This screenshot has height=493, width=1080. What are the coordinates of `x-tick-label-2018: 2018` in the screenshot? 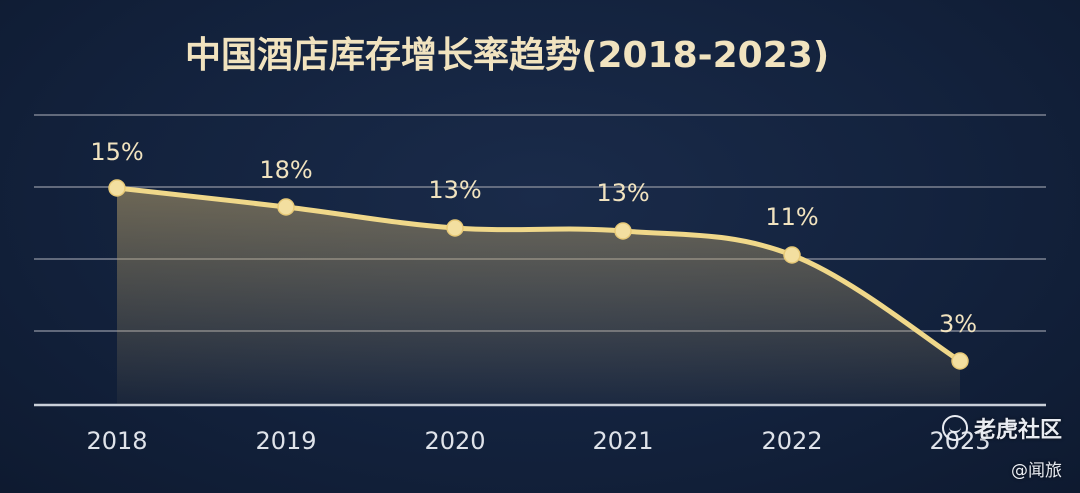 It's located at (116, 441).